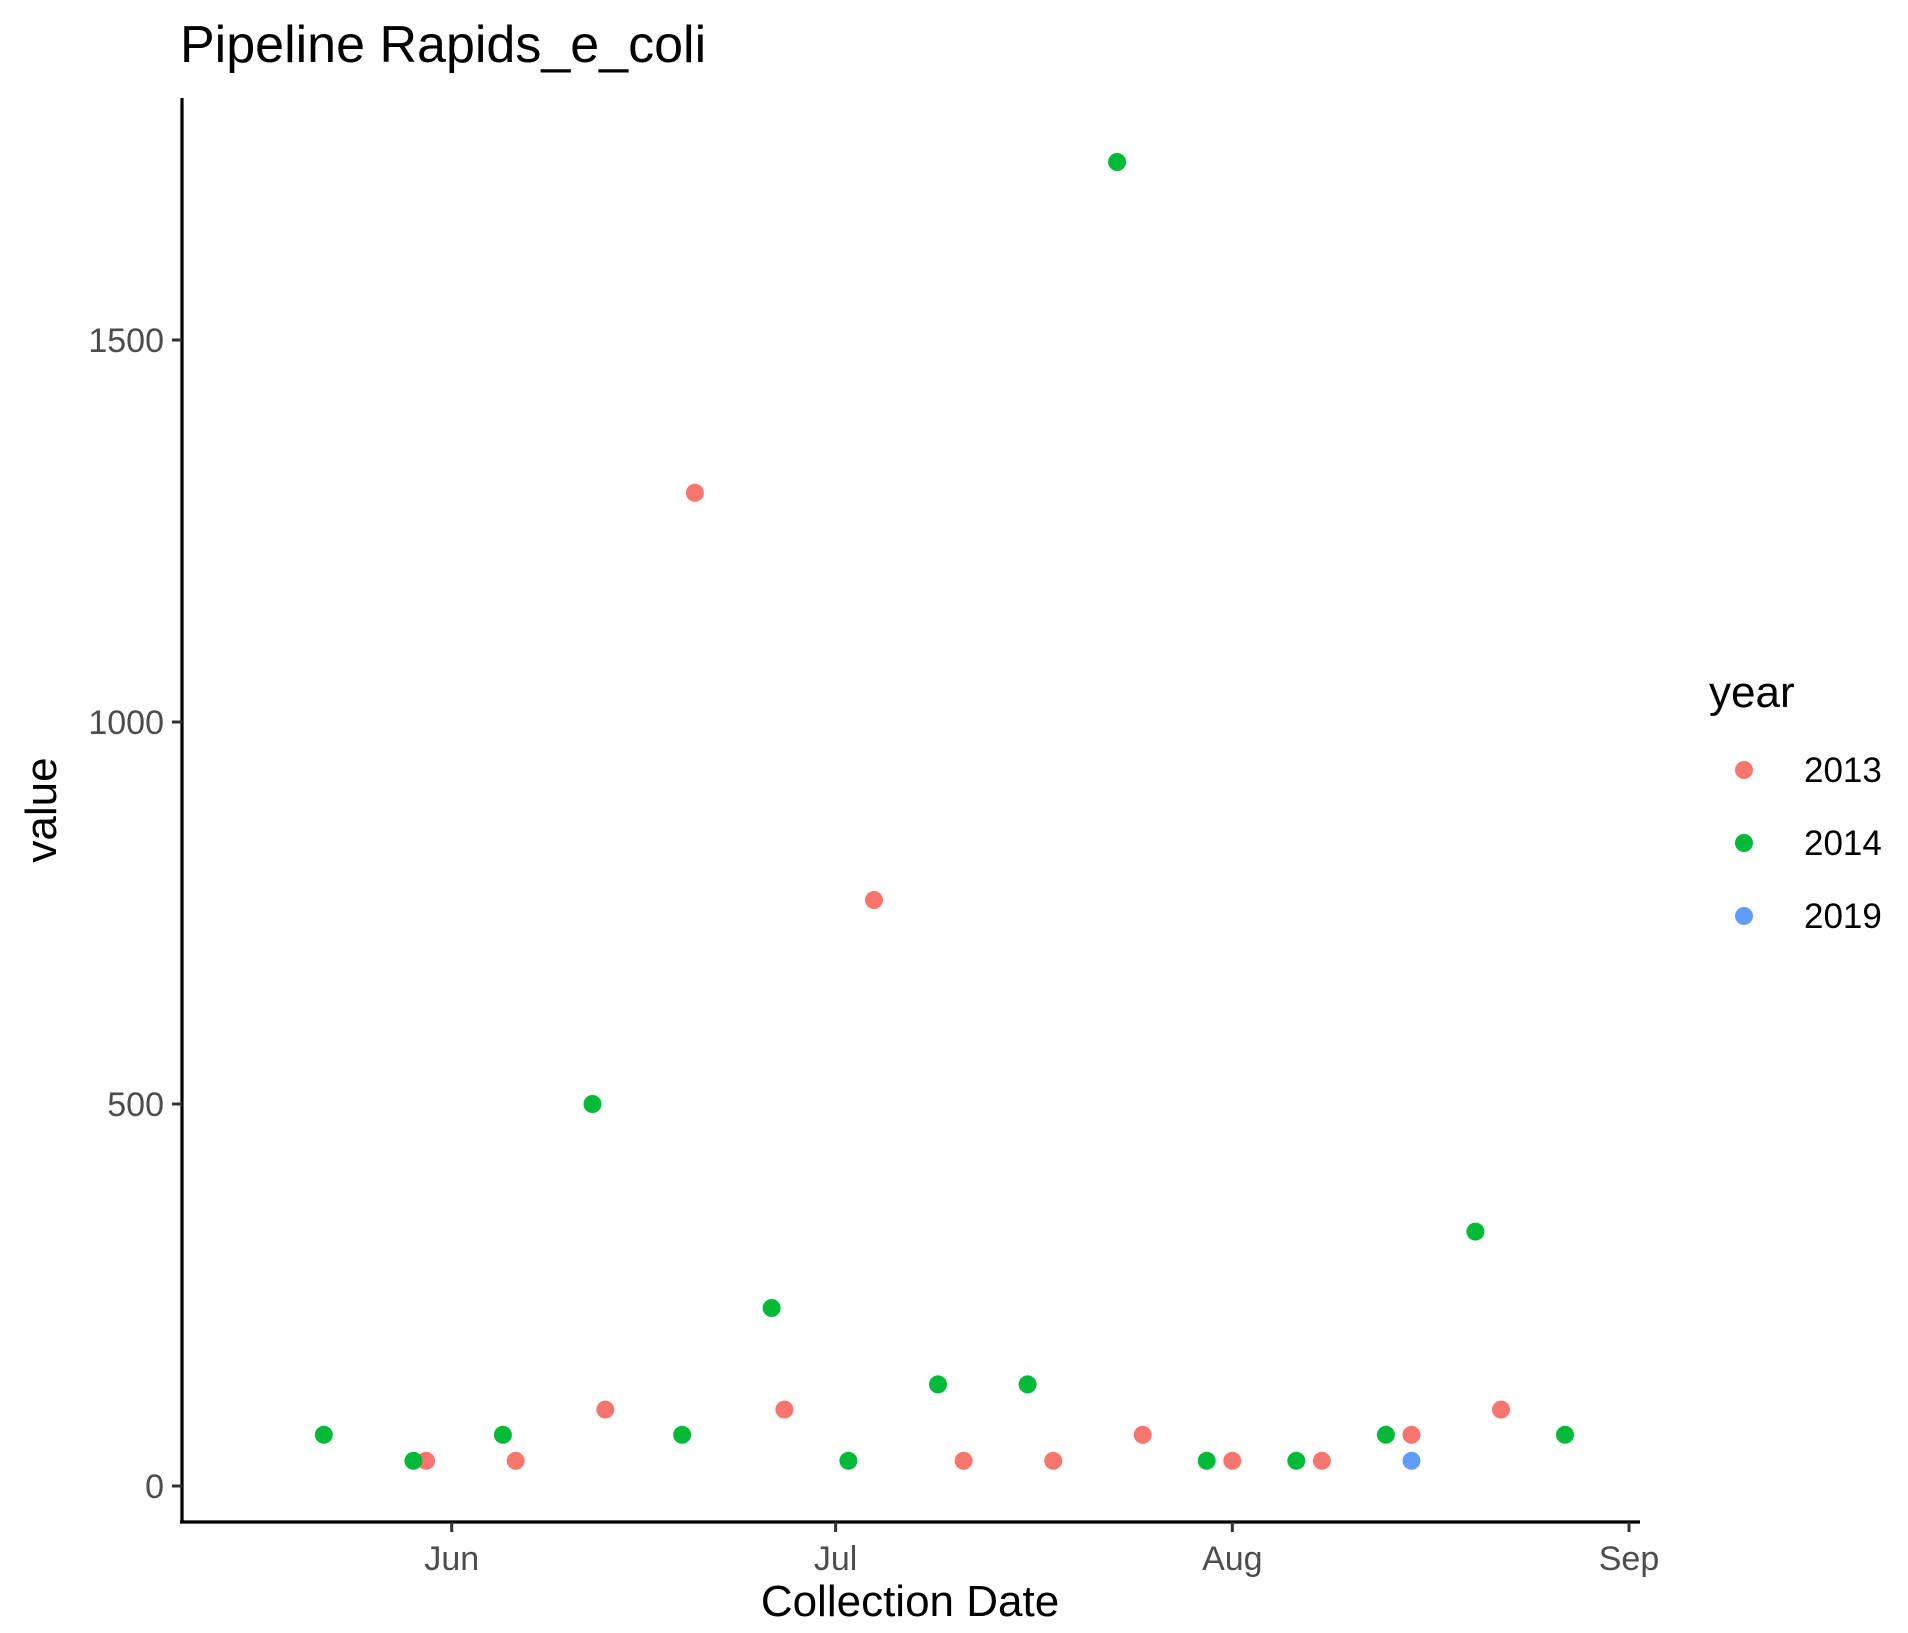 The height and width of the screenshot is (1633, 1908). What do you see at coordinates (135, 914) in the screenshot?
I see `y-axis-ticks: 0 500 1000 1500` at bounding box center [135, 914].